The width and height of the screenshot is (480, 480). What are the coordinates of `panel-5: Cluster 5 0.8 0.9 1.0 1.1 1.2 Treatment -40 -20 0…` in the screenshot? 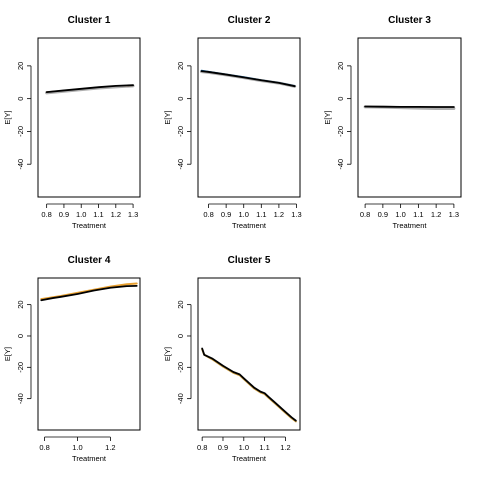 It's located at (232, 359).